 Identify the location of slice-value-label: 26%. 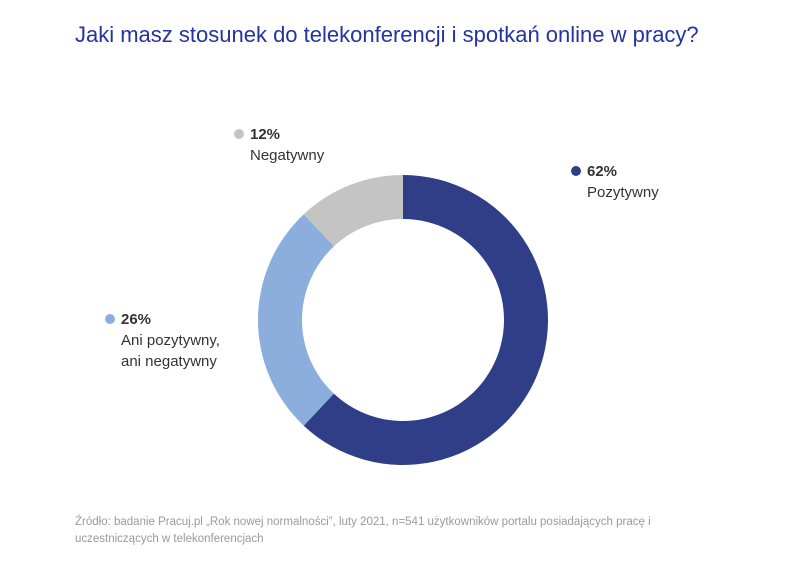
(136, 319).